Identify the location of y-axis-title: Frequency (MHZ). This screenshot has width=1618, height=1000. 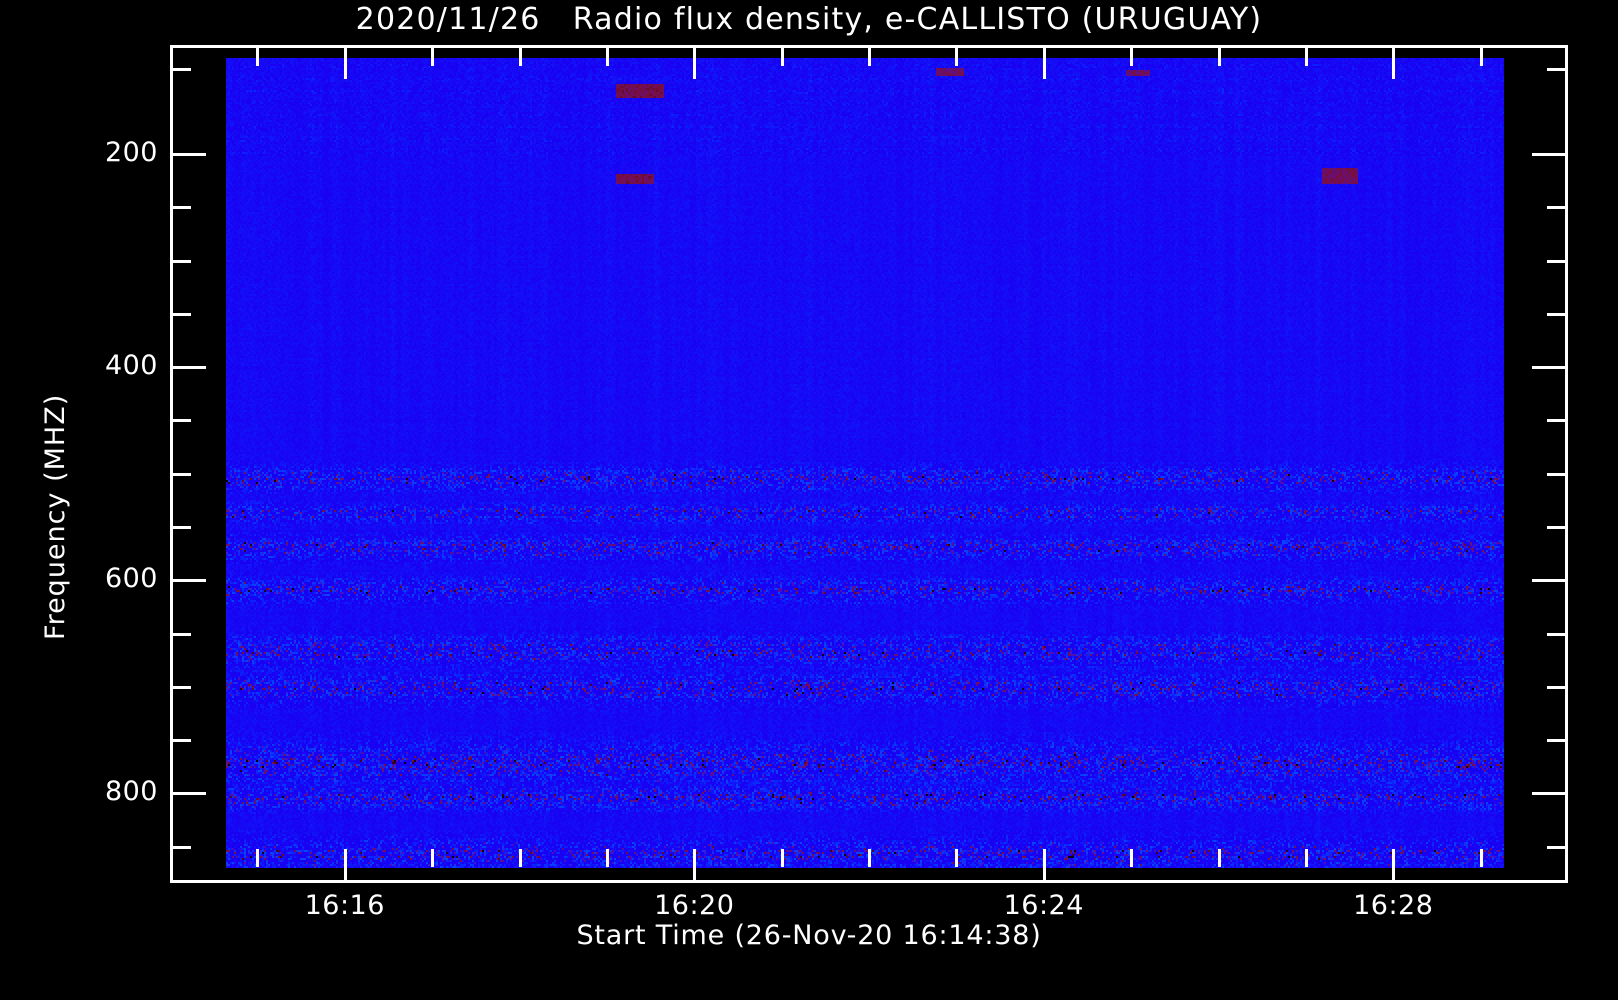
(55, 516).